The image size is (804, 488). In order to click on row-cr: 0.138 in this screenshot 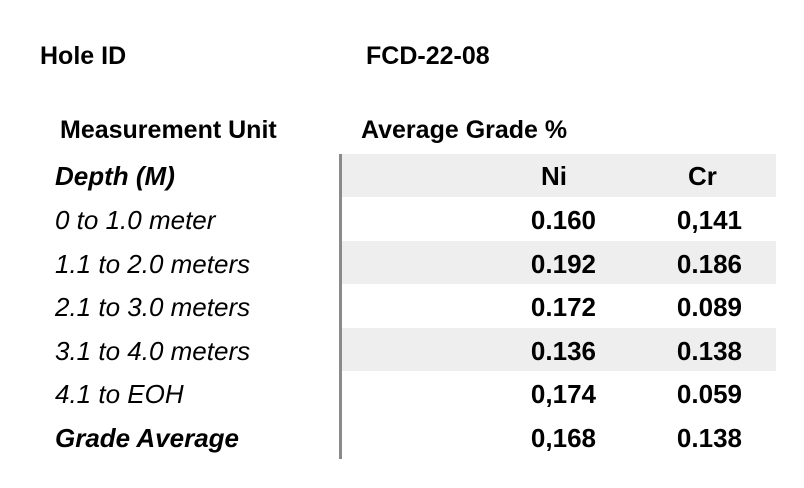, I will do `click(709, 351)`.